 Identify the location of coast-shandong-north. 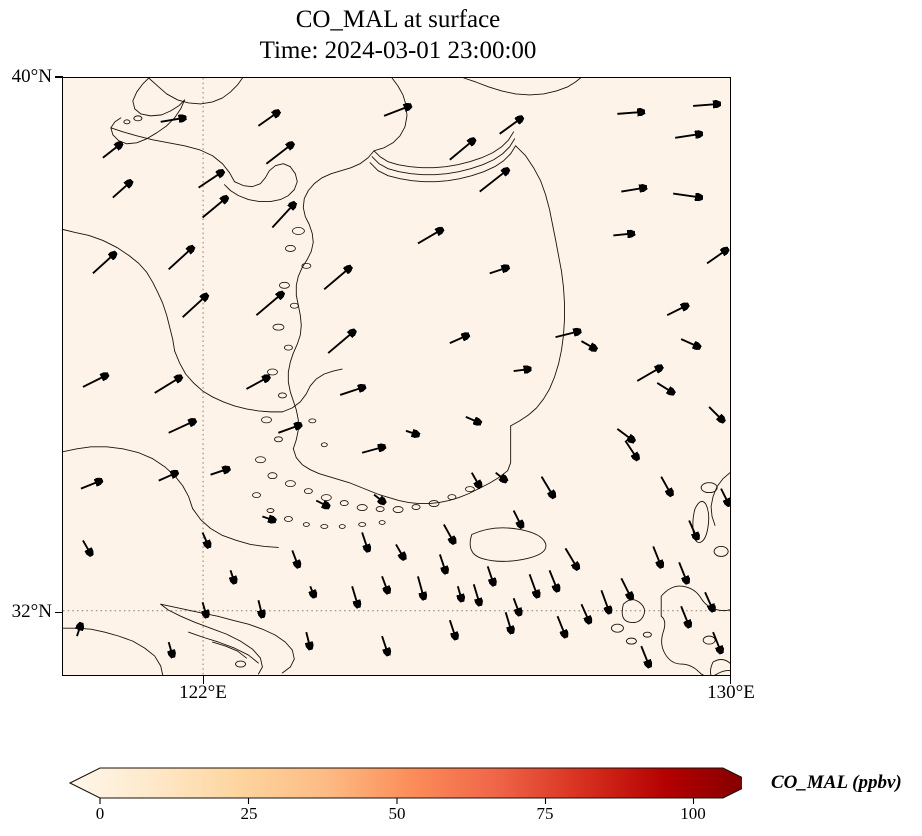
(172, 155).